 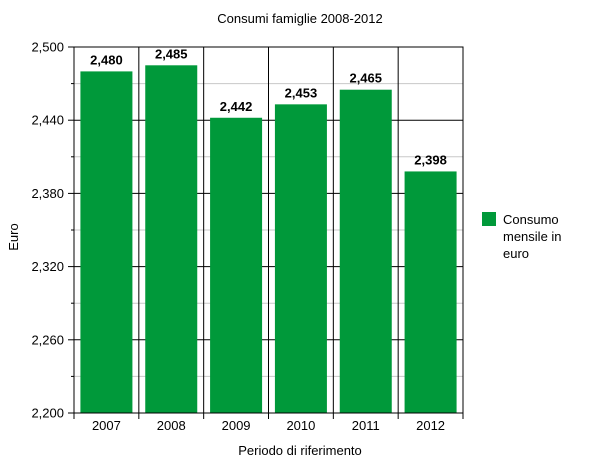 What do you see at coordinates (365, 78) in the screenshot?
I see `data-label: 2,465` at bounding box center [365, 78].